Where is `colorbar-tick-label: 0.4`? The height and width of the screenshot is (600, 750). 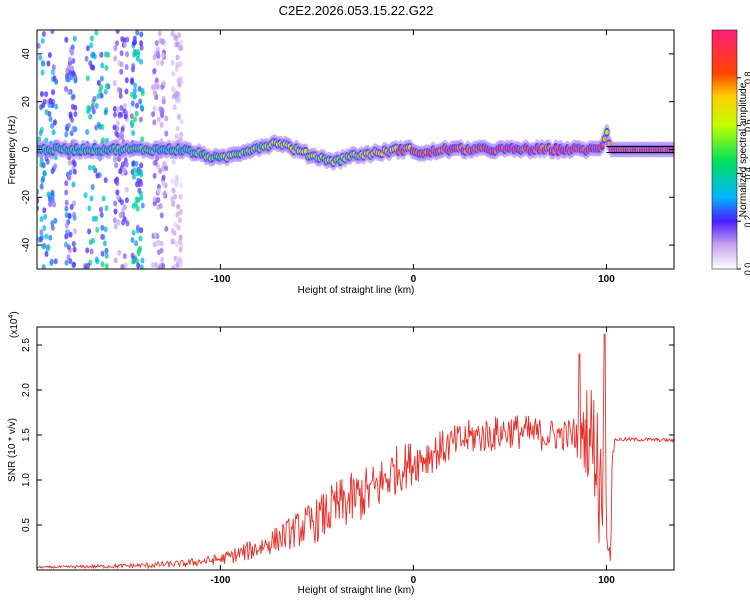 colorbar-tick-label: 0.4 is located at coordinates (746, 173).